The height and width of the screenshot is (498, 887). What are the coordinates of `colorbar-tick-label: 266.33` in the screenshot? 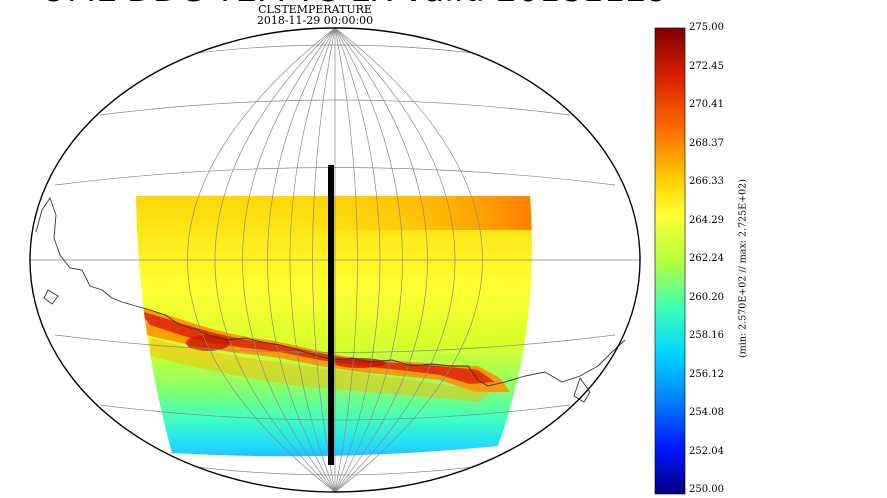 It's located at (706, 181).